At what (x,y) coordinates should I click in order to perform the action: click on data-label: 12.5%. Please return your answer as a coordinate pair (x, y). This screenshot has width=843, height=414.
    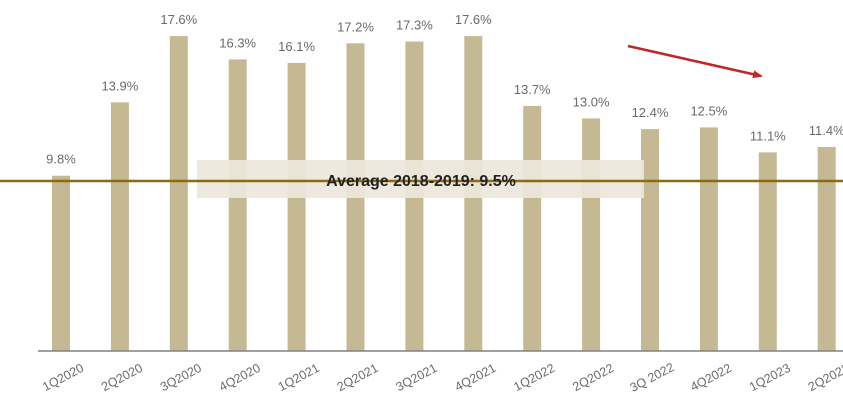
    Looking at the image, I should click on (708, 110).